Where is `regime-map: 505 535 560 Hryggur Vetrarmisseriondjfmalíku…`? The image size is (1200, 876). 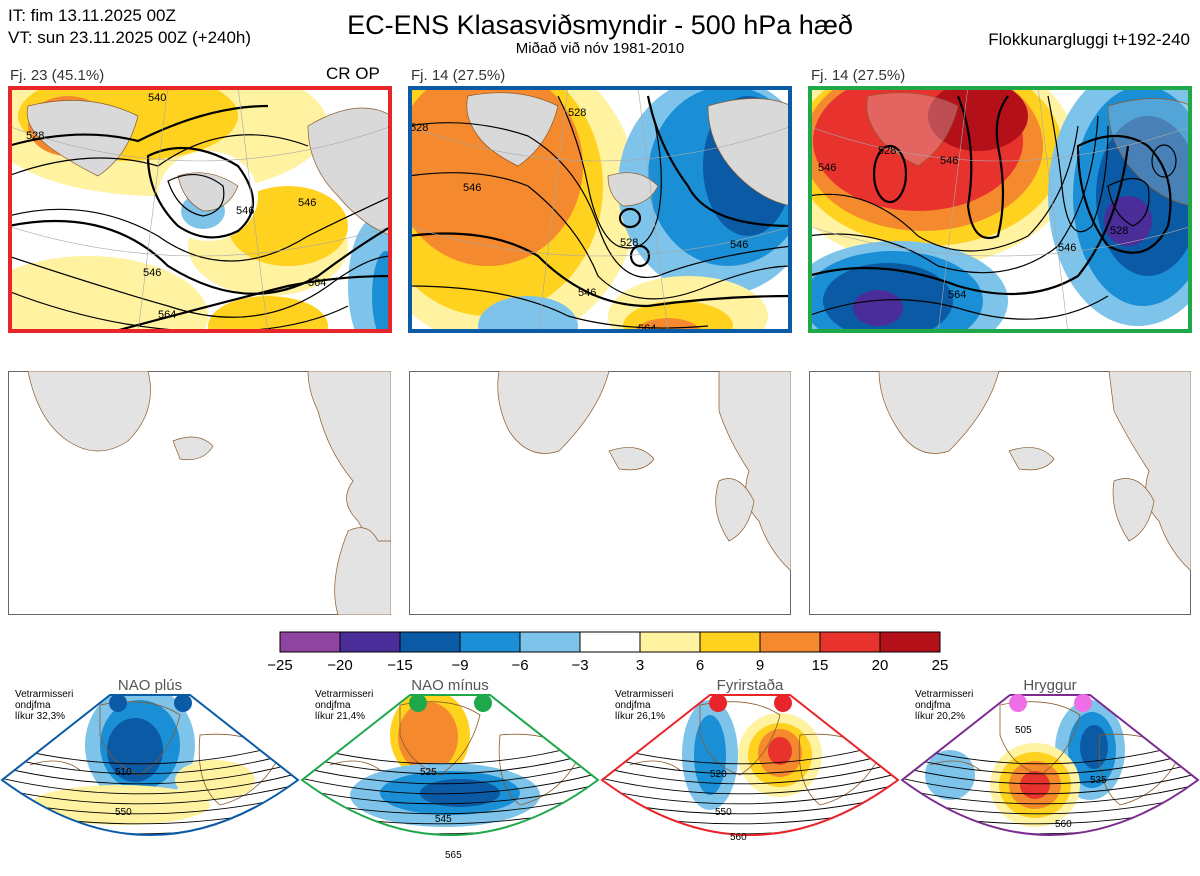
regime-map: 505 535 560 Hryggur Vetrarmisseriondjfmalíku… is located at coordinates (1050, 770).